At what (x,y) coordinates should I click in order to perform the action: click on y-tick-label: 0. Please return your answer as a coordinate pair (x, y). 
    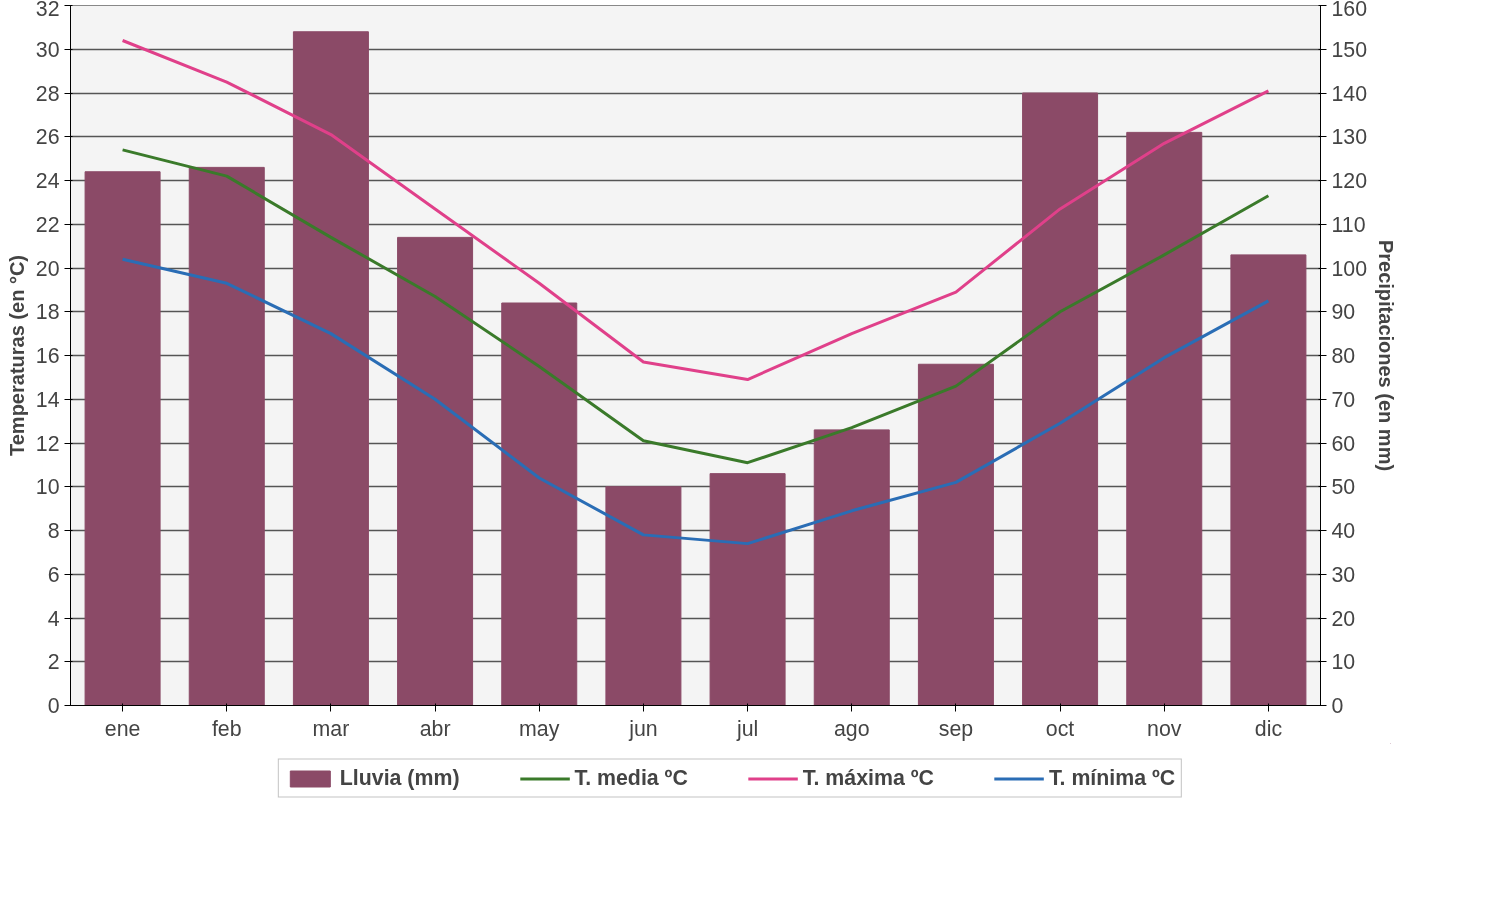
    Looking at the image, I should click on (53, 706).